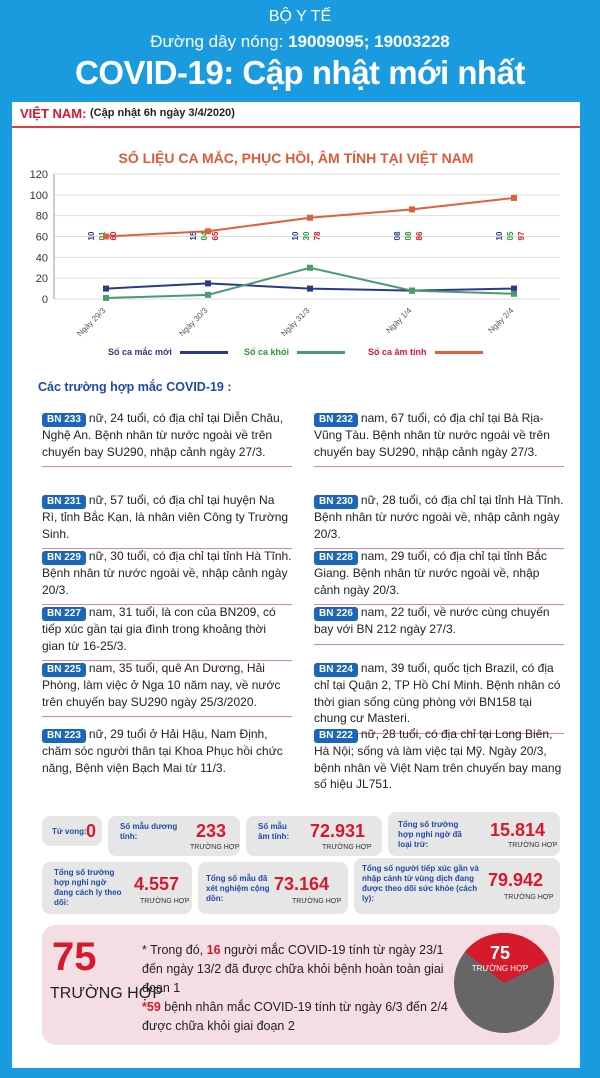 This screenshot has height=1078, width=600. Describe the element at coordinates (113, 235) in the screenshot. I see `data-label: 60` at that location.